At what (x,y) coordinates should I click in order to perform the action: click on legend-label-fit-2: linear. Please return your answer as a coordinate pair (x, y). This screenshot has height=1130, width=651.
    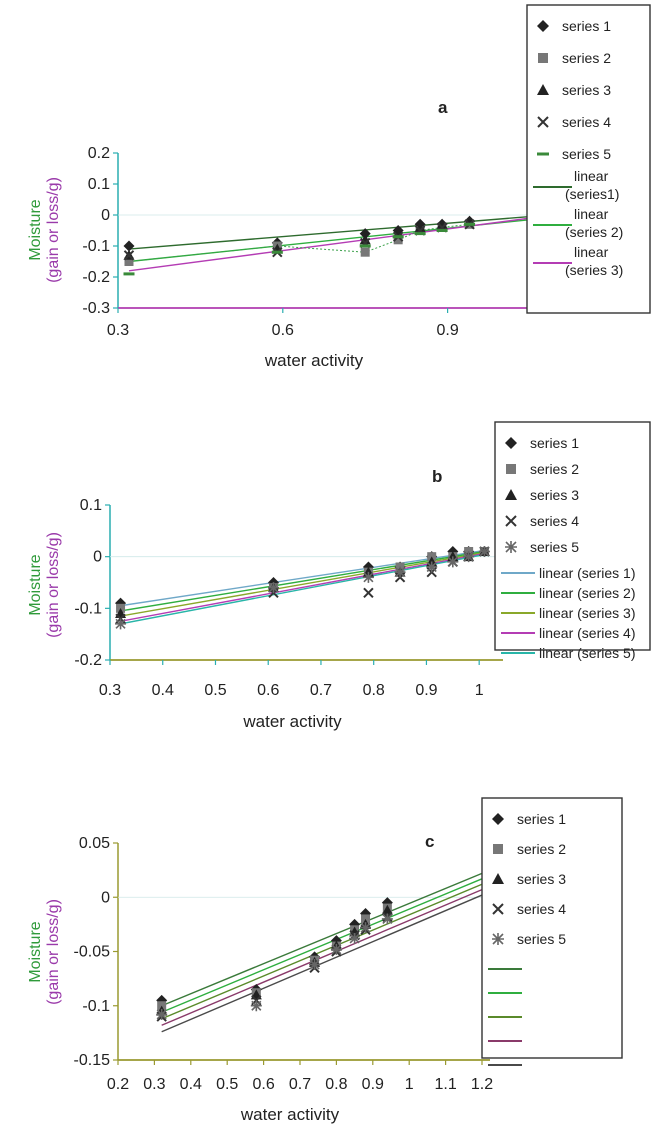
    Looking at the image, I should click on (591, 214).